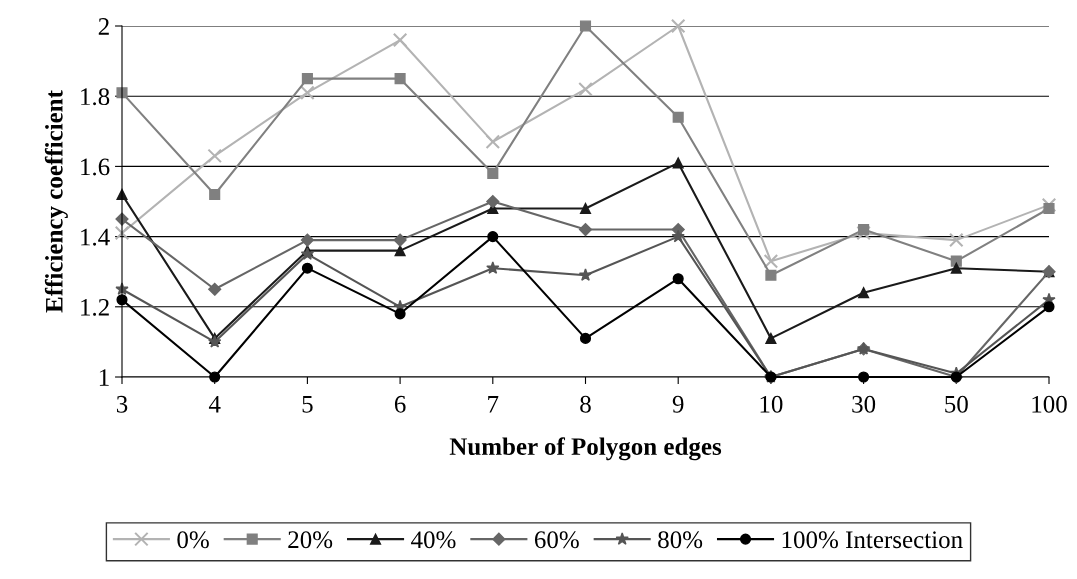 The width and height of the screenshot is (1077, 579). Describe the element at coordinates (585, 404) in the screenshot. I see `x-tick-label: 8` at that location.